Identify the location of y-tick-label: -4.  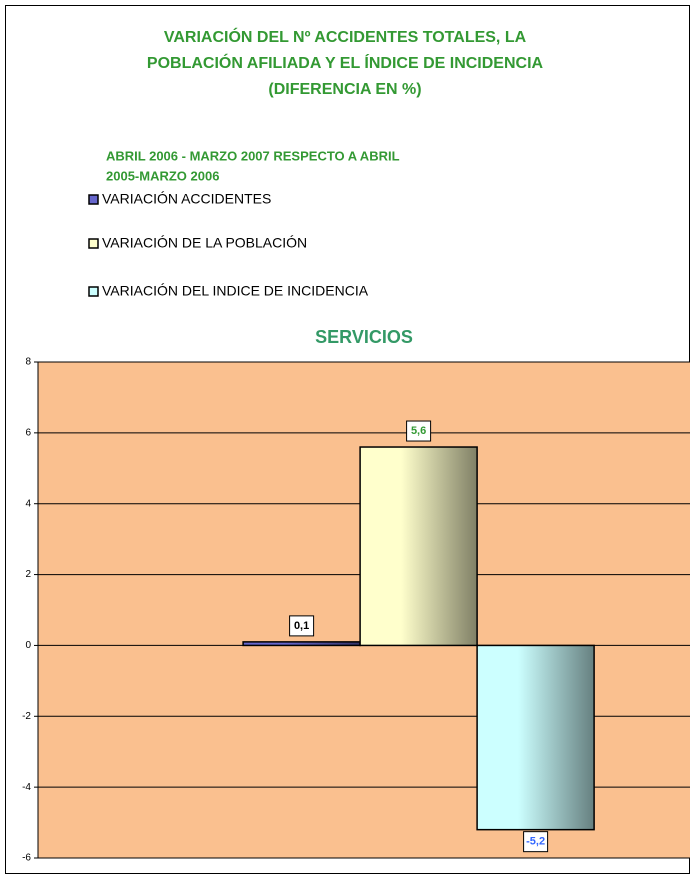
(26, 787).